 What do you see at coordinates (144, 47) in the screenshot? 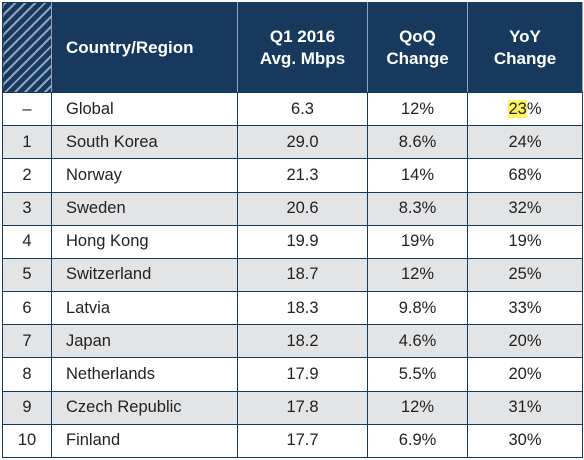
I see `header-country-region: Country/Region` at bounding box center [144, 47].